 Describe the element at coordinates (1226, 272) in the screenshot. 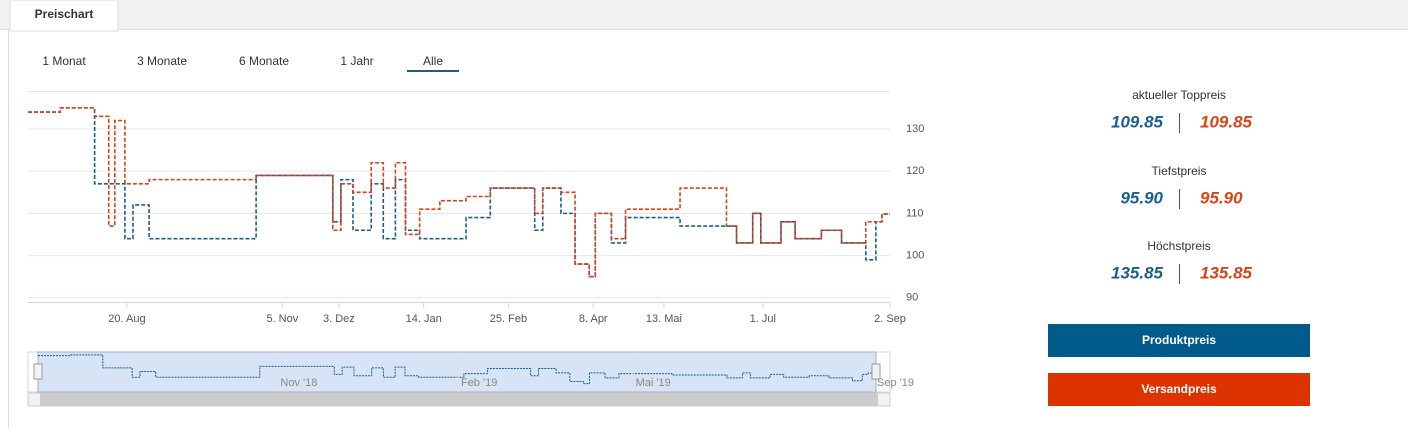

I see `stat-shipping: 135.85` at that location.